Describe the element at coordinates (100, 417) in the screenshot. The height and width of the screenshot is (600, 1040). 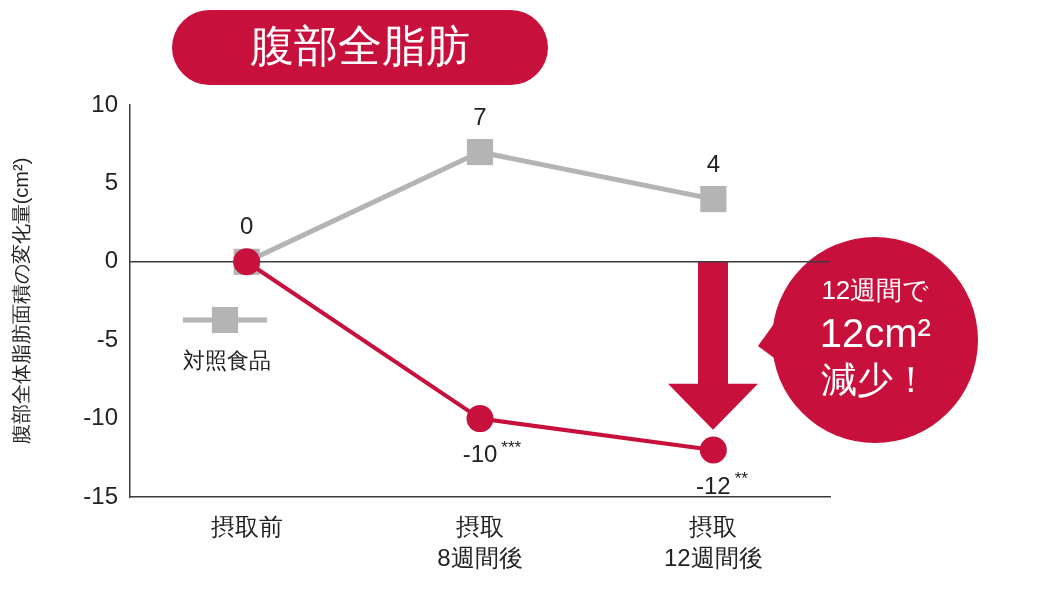
I see `y-tick-label: -10` at that location.